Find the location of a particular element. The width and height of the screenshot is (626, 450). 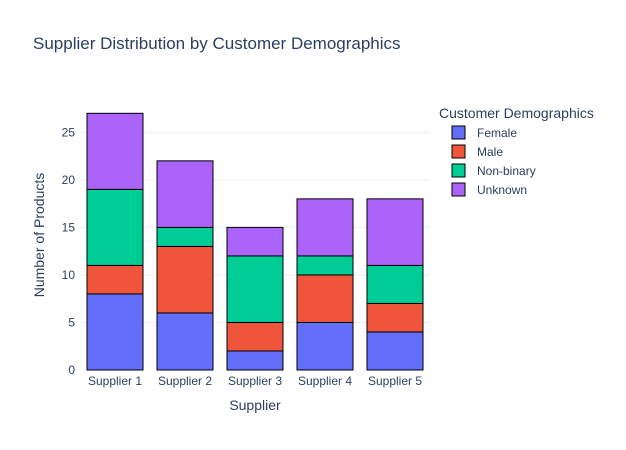

x-tick-label: Supplier 3 is located at coordinates (255, 381).